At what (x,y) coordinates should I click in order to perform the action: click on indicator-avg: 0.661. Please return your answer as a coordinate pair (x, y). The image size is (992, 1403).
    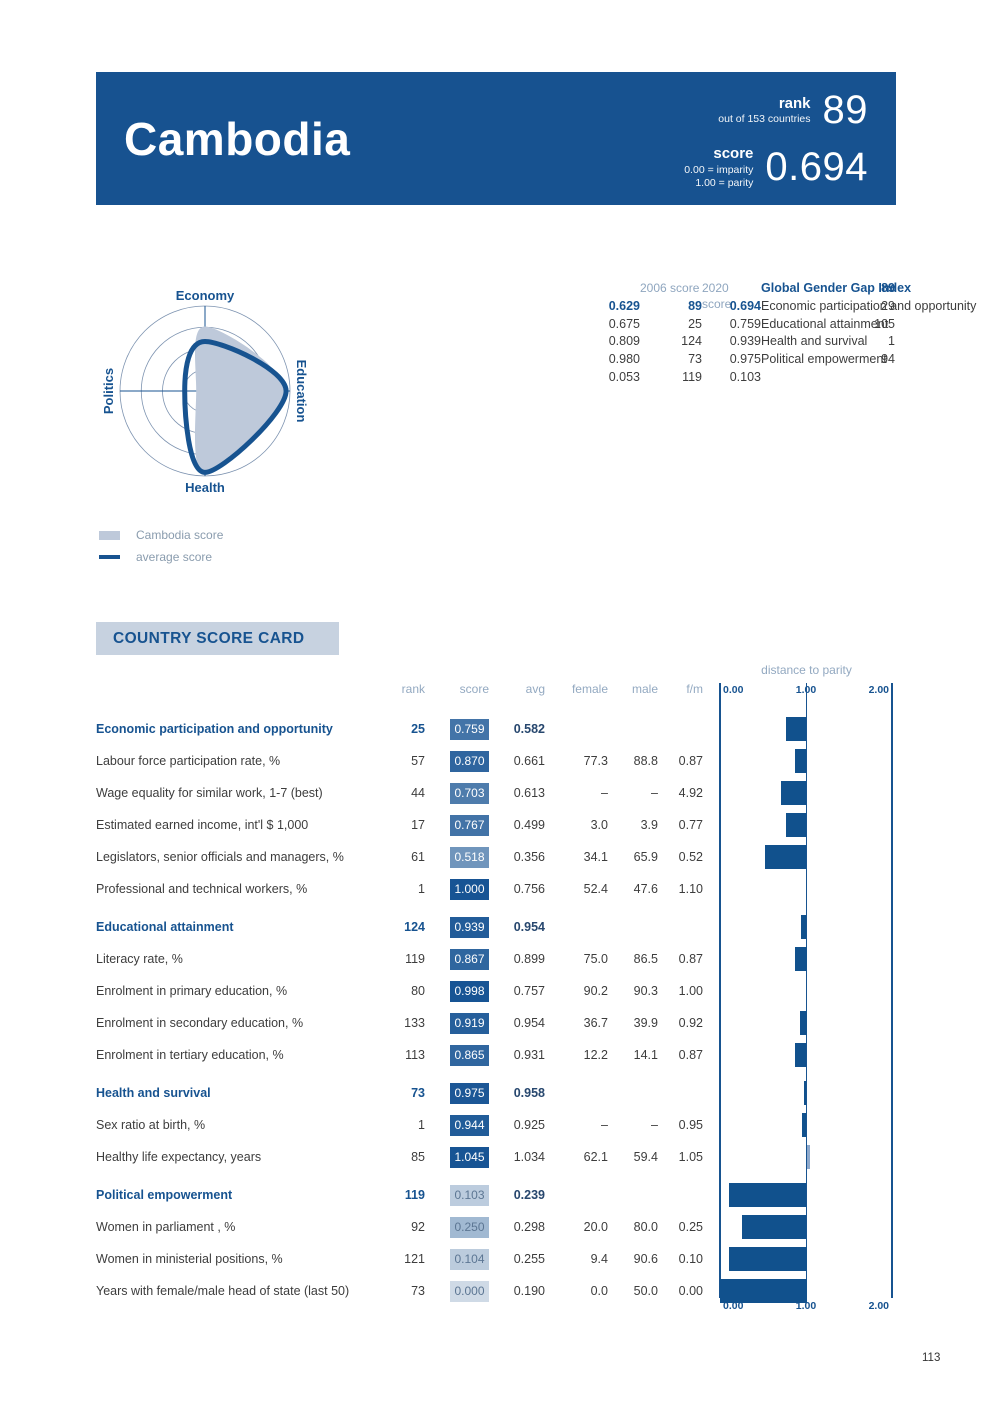
    Looking at the image, I should click on (529, 761).